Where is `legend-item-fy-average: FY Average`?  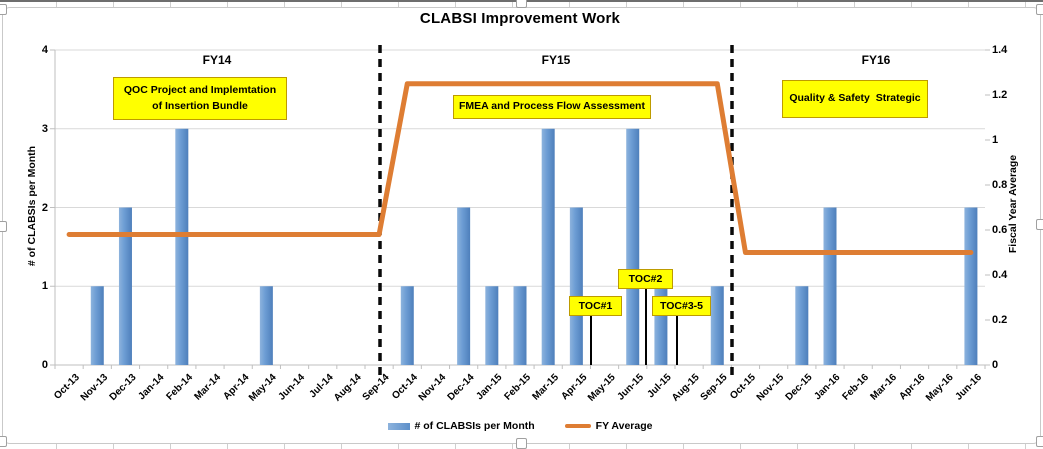
legend-item-fy-average: FY Average is located at coordinates (608, 426).